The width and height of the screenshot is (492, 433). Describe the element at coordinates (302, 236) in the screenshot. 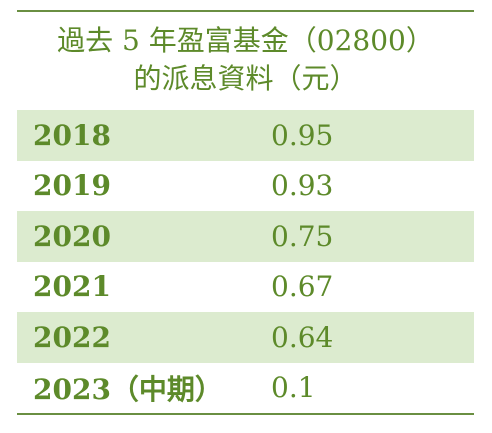

I see `dividend-cell: 0.75` at that location.